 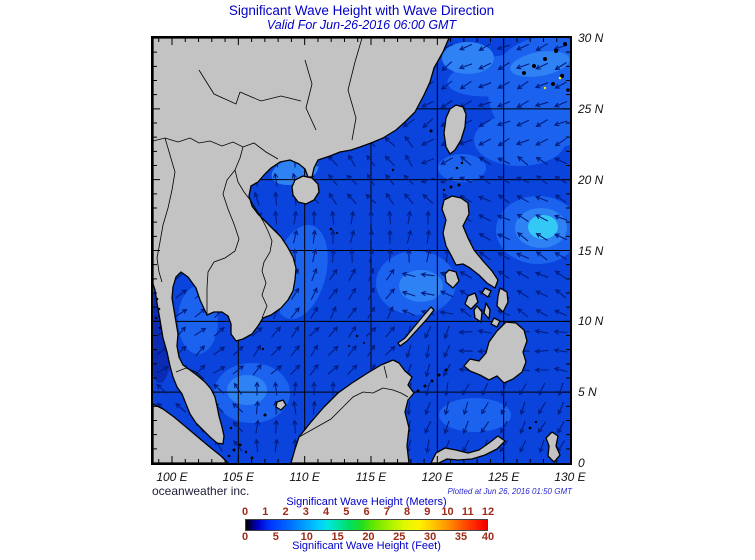 What do you see at coordinates (427, 512) in the screenshot?
I see `colorbar-meters-tick-9: 9` at bounding box center [427, 512].